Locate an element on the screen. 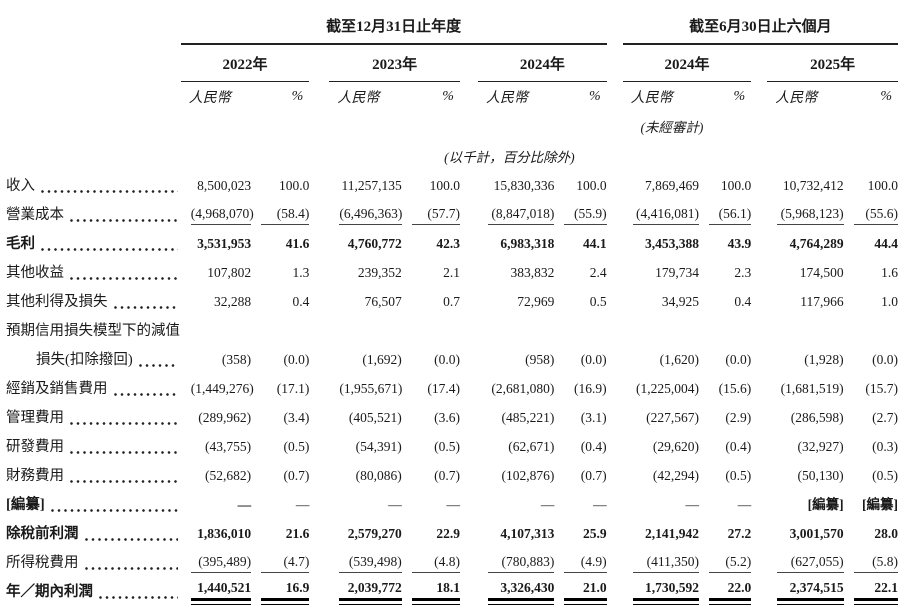  cell-value-text: (1,225,004) is located at coordinates (667, 389).